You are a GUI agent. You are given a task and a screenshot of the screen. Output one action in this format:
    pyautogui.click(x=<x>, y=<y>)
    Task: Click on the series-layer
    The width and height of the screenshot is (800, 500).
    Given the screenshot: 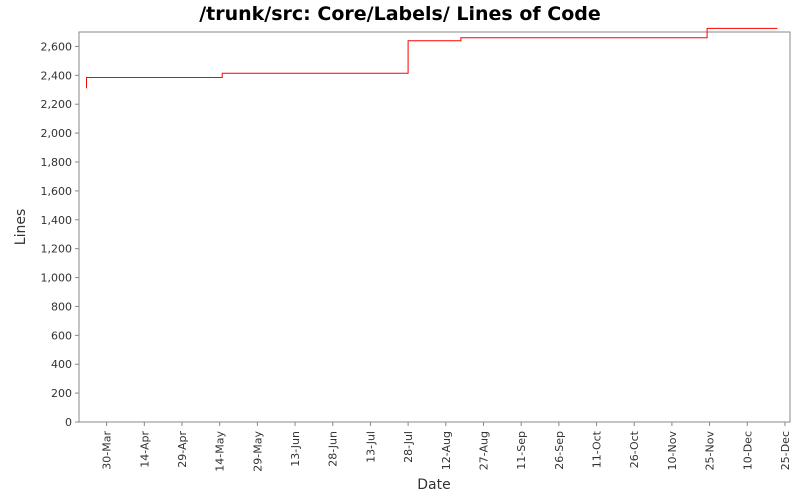 What is the action you would take?
    pyautogui.click(x=432, y=58)
    